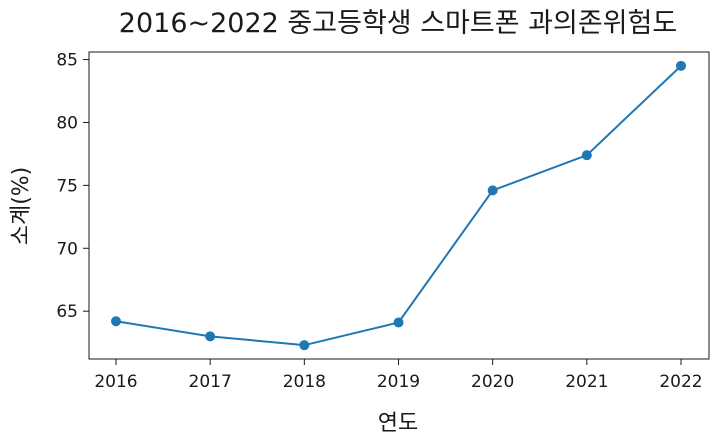  What do you see at coordinates (398, 23) in the screenshot?
I see `chart-title: 2016~2022 중고등학생 스마트폰 과의존위험도` at bounding box center [398, 23].